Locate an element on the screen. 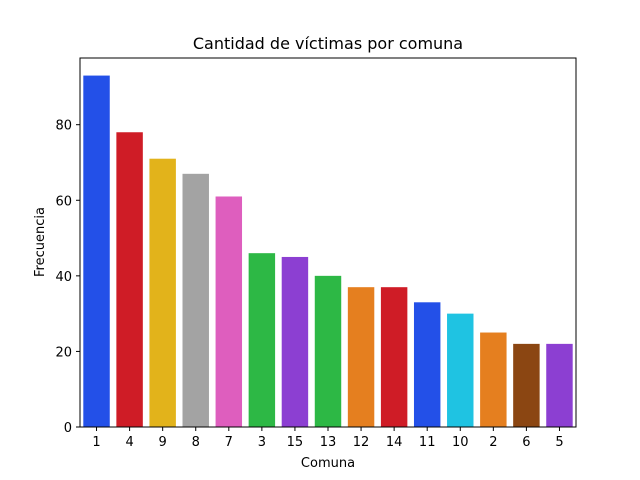 The width and height of the screenshot is (640, 480). x-tick-label: 6 is located at coordinates (526, 442).